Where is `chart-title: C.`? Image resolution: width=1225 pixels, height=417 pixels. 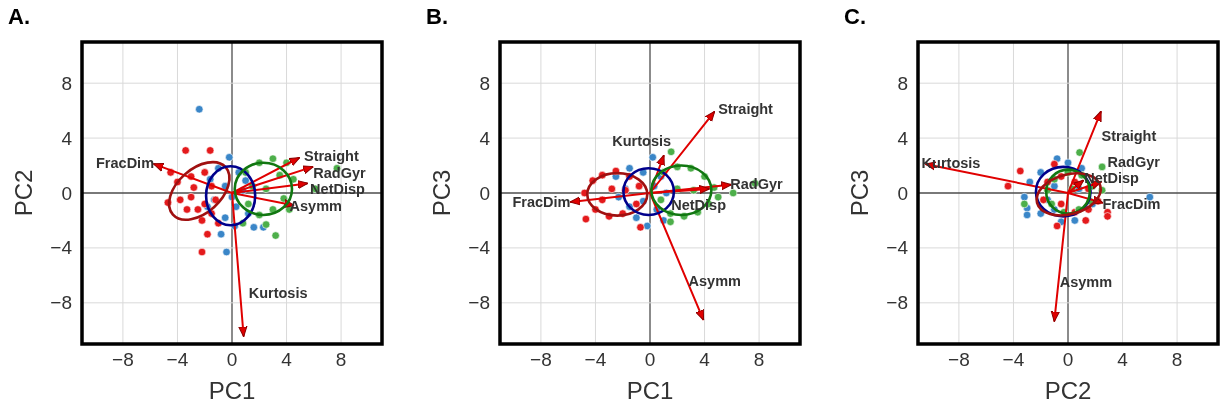
chart-title: C. is located at coordinates (855, 16).